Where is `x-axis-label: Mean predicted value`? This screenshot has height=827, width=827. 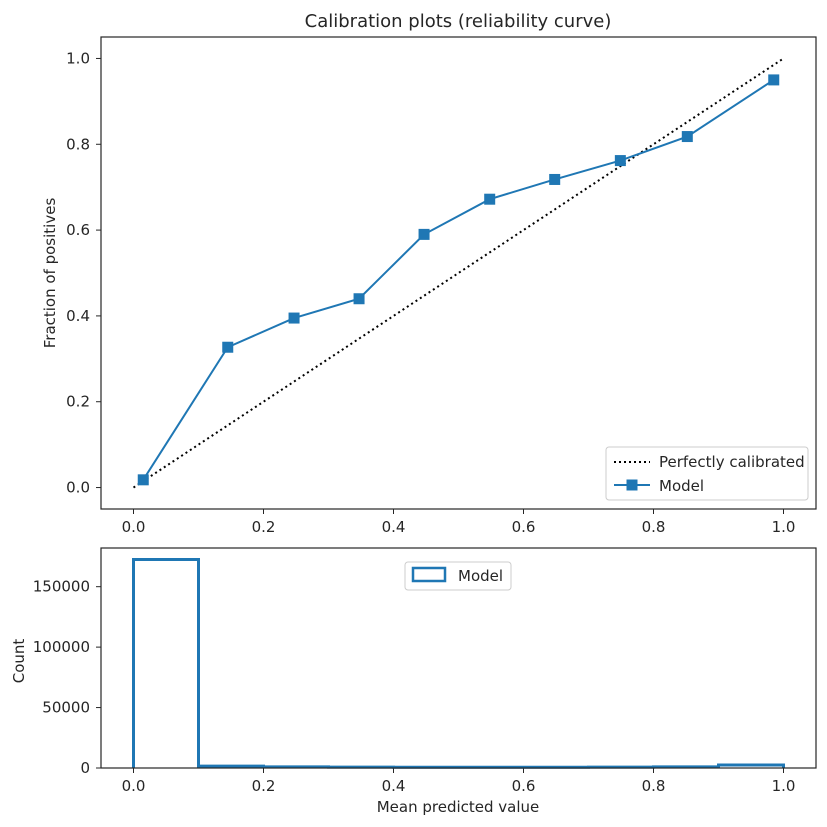
x-axis-label: Mean predicted value is located at coordinates (458, 807).